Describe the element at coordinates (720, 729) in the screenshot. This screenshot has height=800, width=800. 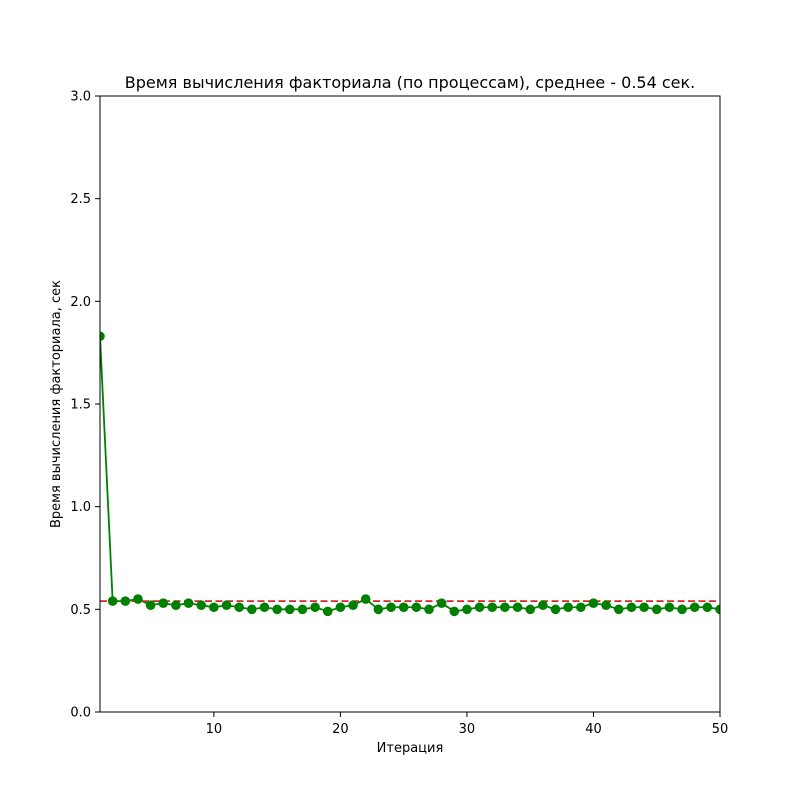
I see `x-tick-label: 50` at that location.